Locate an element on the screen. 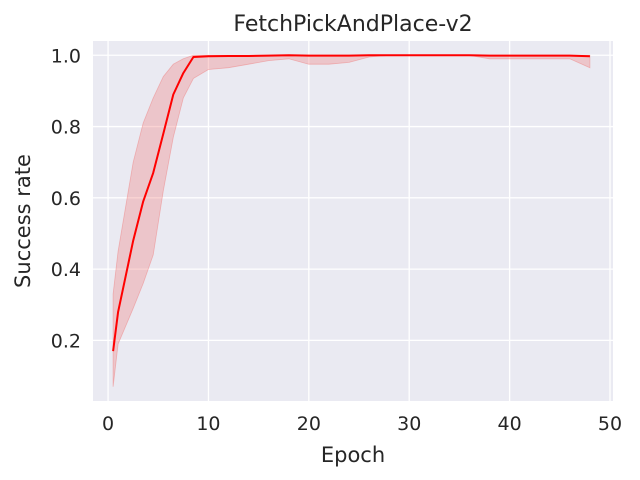 This screenshot has width=640, height=480. x-tick-label: 40 is located at coordinates (510, 424).